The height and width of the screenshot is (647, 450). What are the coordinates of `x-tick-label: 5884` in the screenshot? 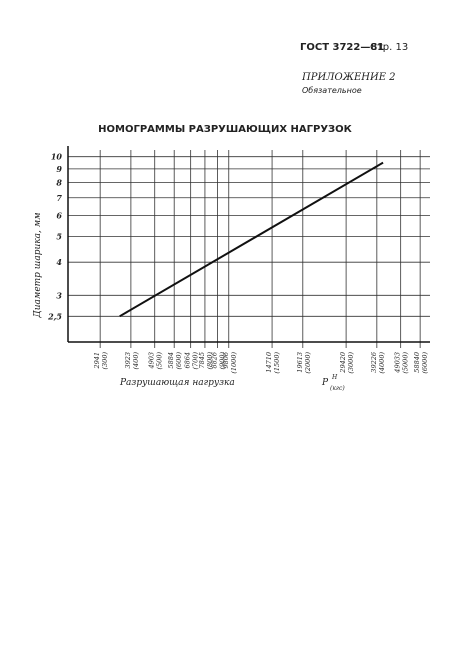 It's located at (171, 360).